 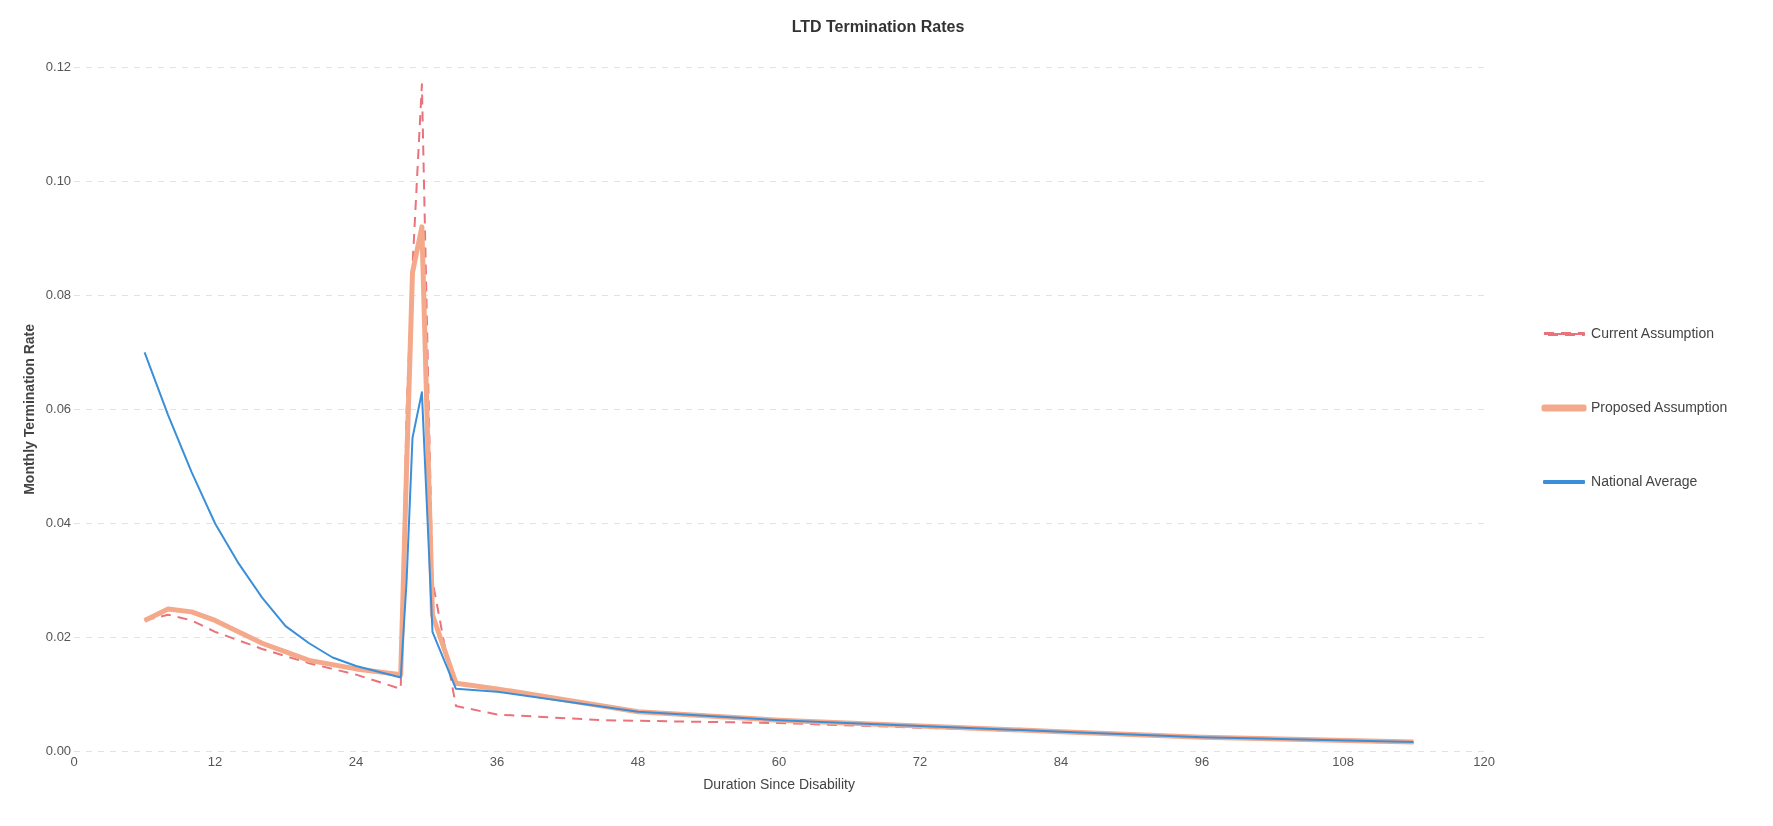 What do you see at coordinates (1484, 761) in the screenshot?
I see `x-tick-label: 120` at bounding box center [1484, 761].